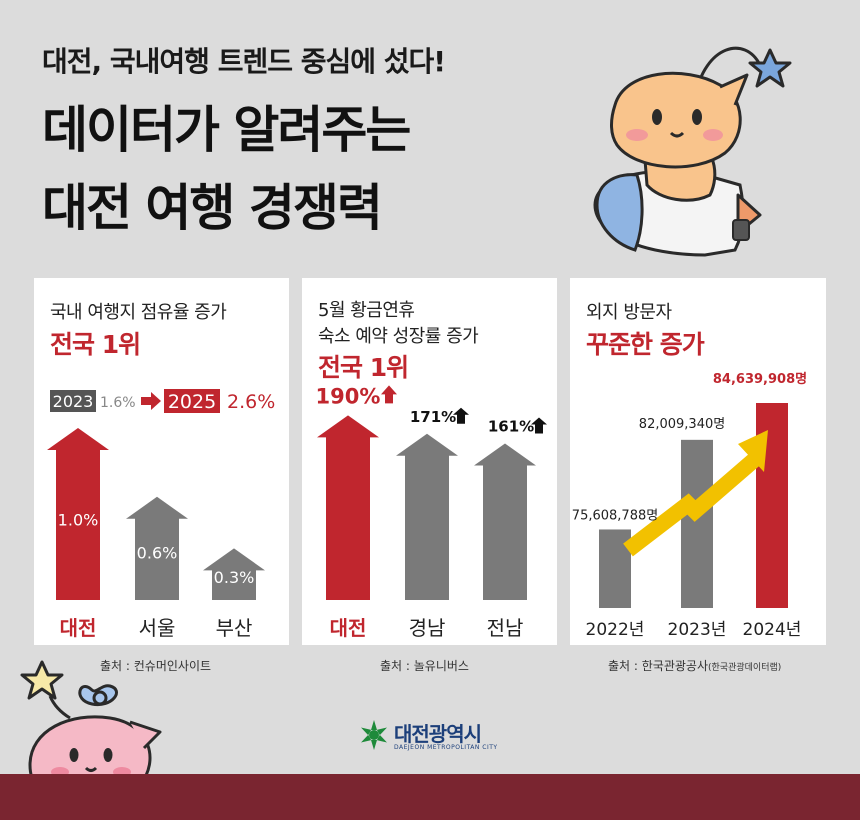  I want to click on trend-line, so click(691, 505).